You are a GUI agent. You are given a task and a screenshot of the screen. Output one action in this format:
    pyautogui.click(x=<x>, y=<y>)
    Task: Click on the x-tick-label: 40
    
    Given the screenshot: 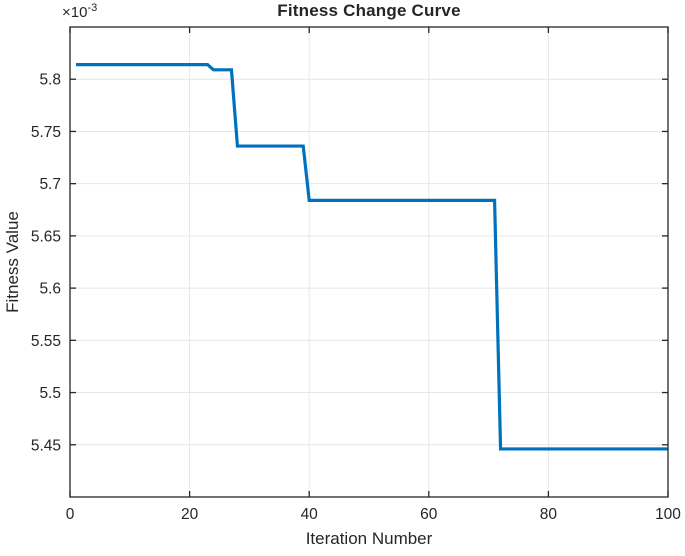 What is the action you would take?
    pyautogui.click(x=310, y=514)
    